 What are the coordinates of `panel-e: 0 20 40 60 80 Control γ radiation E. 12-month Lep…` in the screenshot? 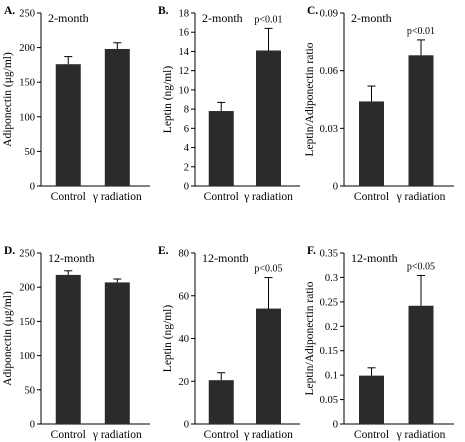 It's located at (229, 343).